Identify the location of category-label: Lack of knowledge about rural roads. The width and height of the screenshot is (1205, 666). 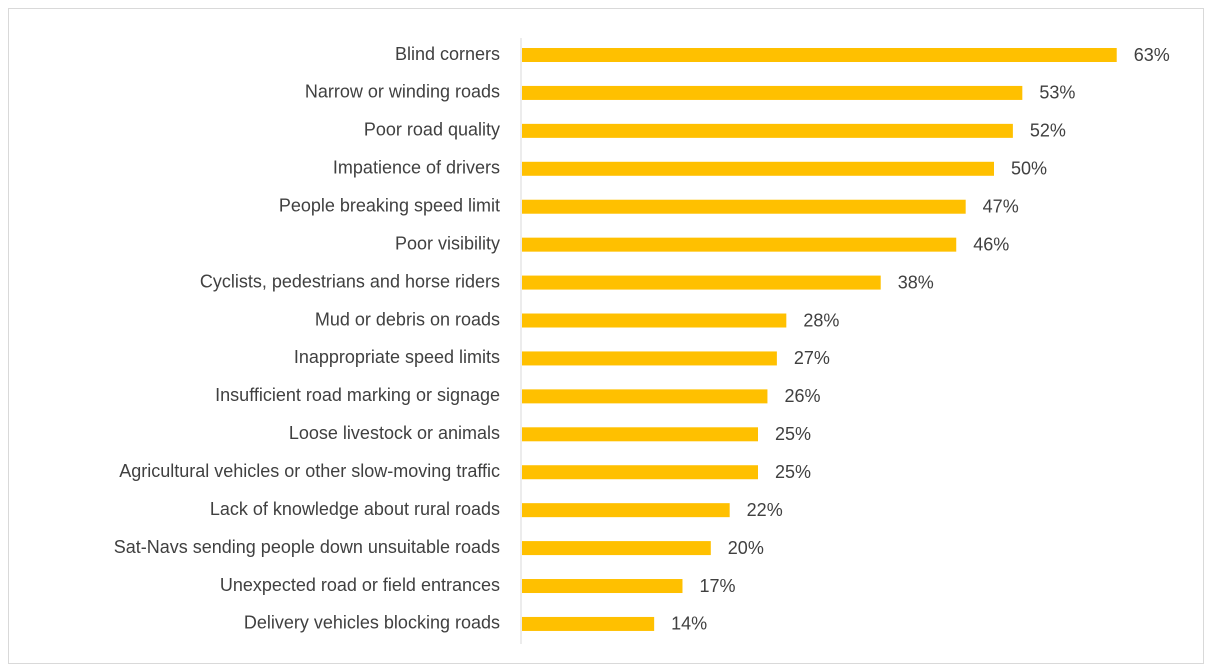
(355, 509).